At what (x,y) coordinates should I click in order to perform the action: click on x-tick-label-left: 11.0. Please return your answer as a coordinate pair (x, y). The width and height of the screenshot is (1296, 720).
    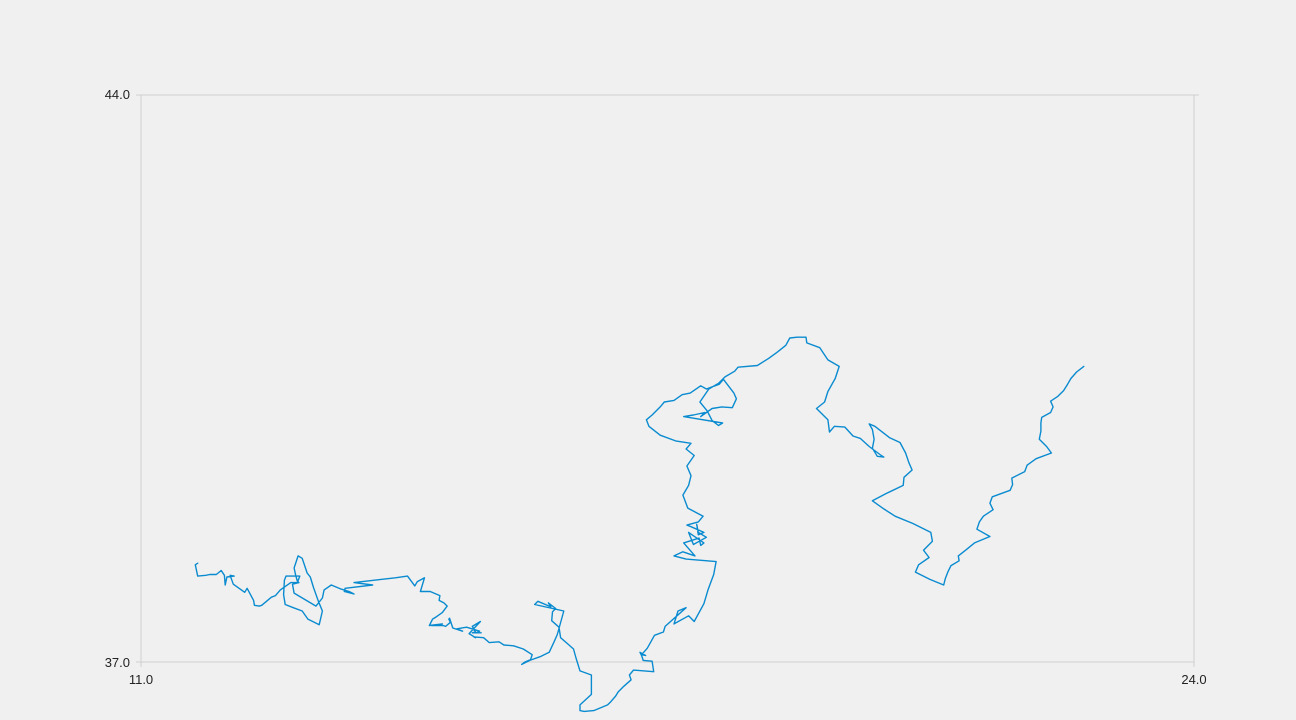
    Looking at the image, I should click on (141, 679).